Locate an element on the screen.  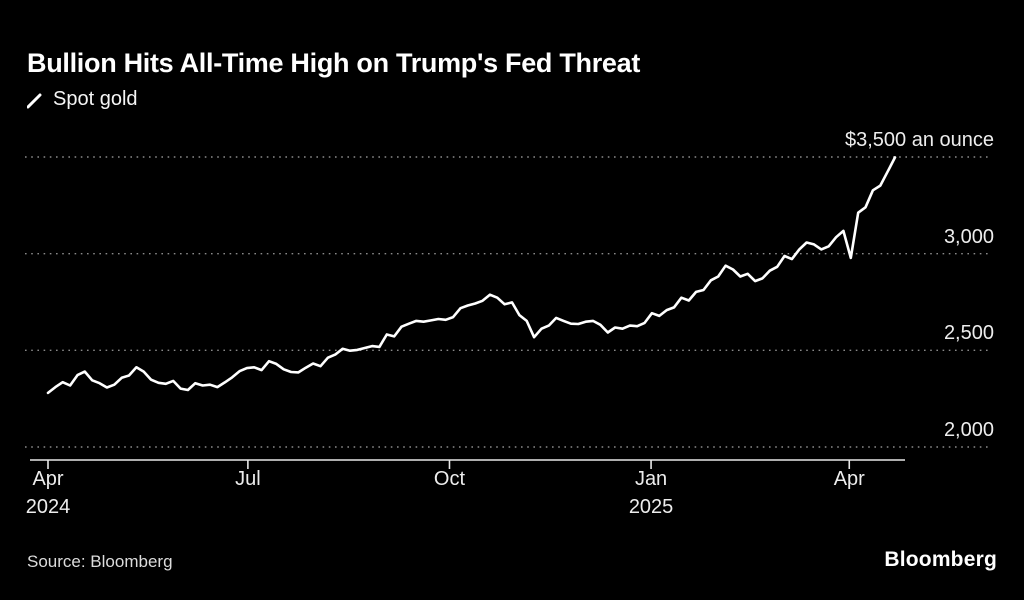
x-tick-year-label: 2024 is located at coordinates (48, 507).